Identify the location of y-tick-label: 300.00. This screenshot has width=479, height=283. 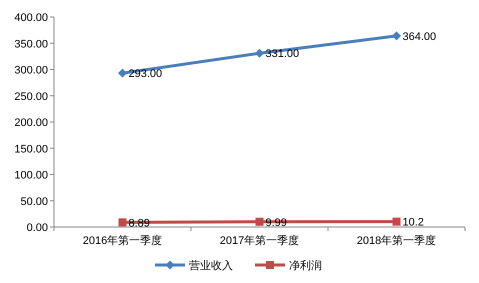
(31, 70).